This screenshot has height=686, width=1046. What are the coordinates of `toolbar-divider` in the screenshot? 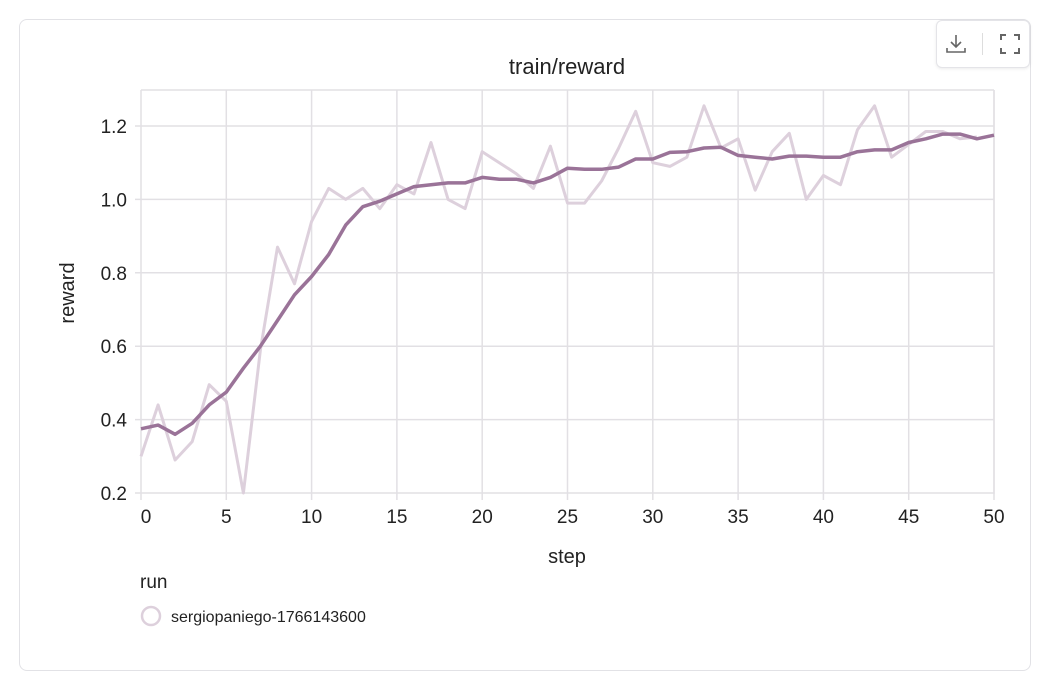 It's located at (983, 44).